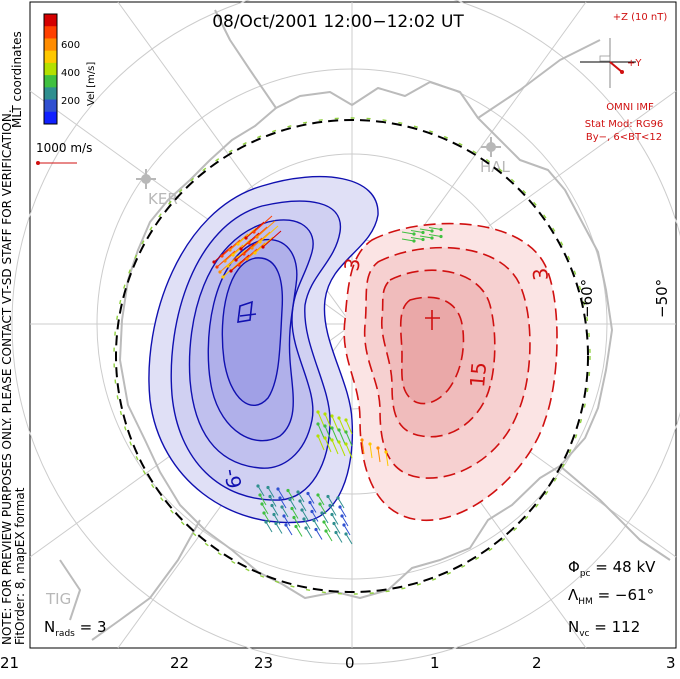 This screenshot has height=679, width=680. What do you see at coordinates (540, 274) in the screenshot?
I see `contour-label-pos-outer: 3` at bounding box center [540, 274].